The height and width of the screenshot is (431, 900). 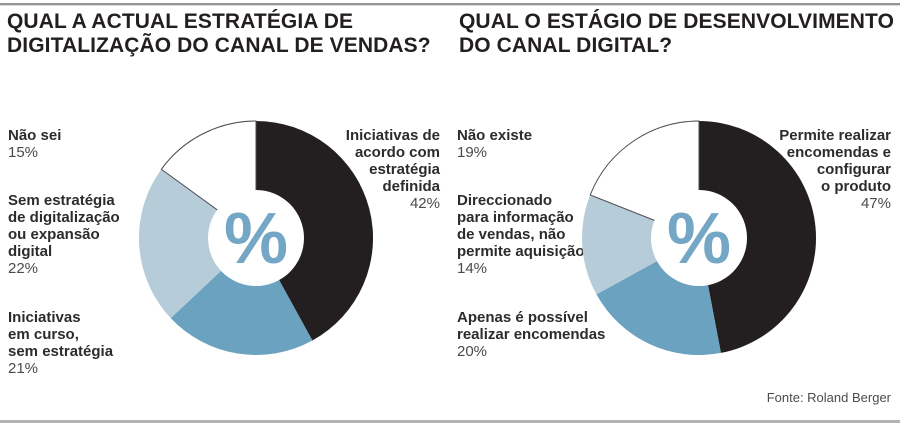 I want to click on chart-1-label-nao-sei: Não sei 15%, so click(x=34, y=144).